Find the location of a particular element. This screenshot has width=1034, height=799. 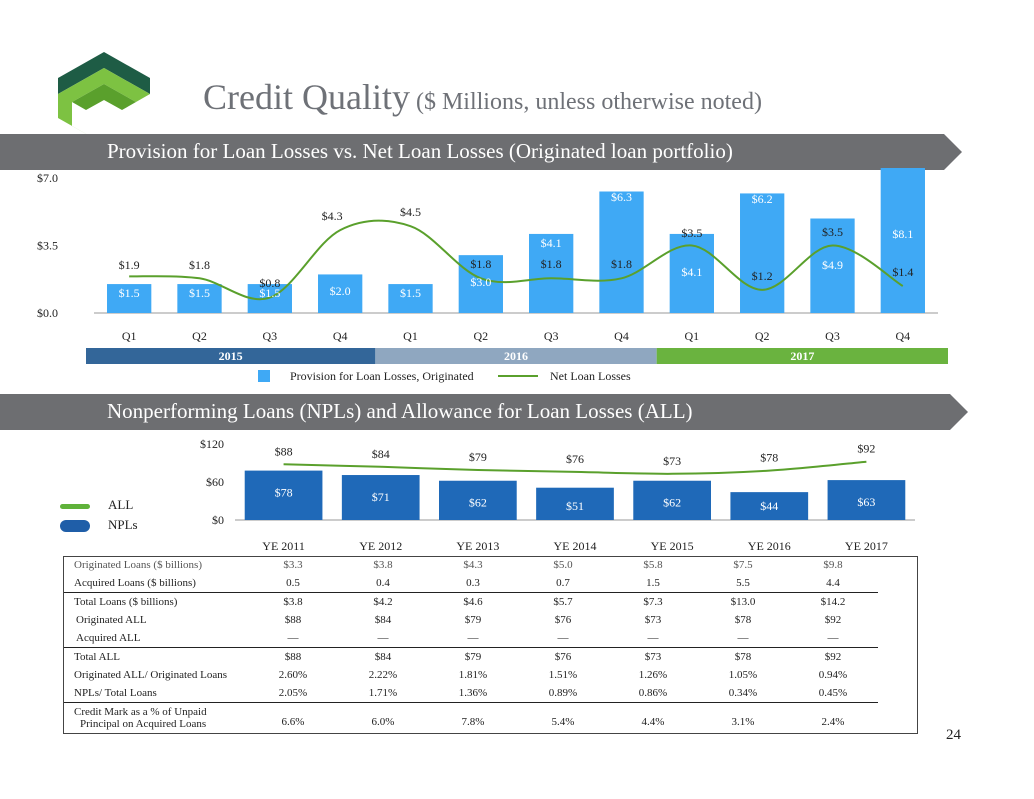

net-loss-label: $3.5 is located at coordinates (832, 232).